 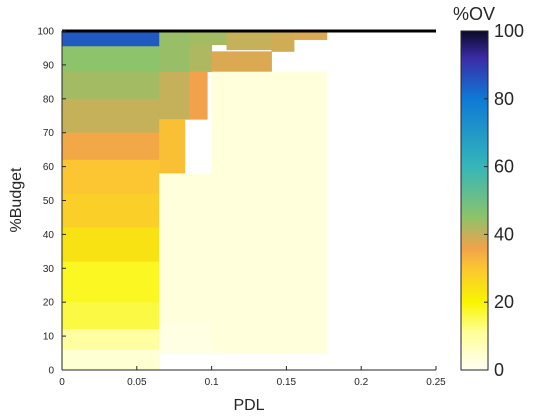 What do you see at coordinates (504, 99) in the screenshot?
I see `colorbar-tick-label: 80` at bounding box center [504, 99].